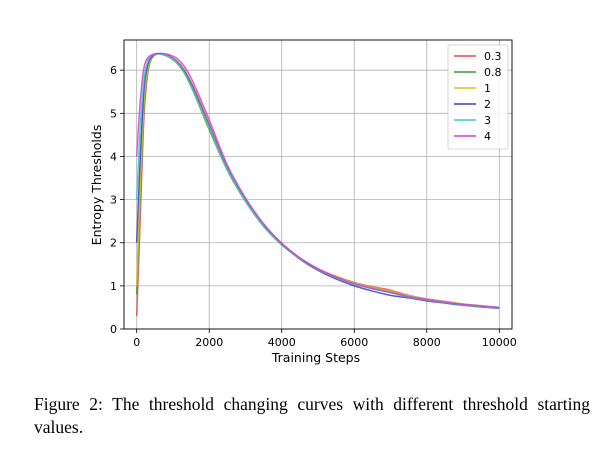  I want to click on legend-label: 4, so click(487, 136).